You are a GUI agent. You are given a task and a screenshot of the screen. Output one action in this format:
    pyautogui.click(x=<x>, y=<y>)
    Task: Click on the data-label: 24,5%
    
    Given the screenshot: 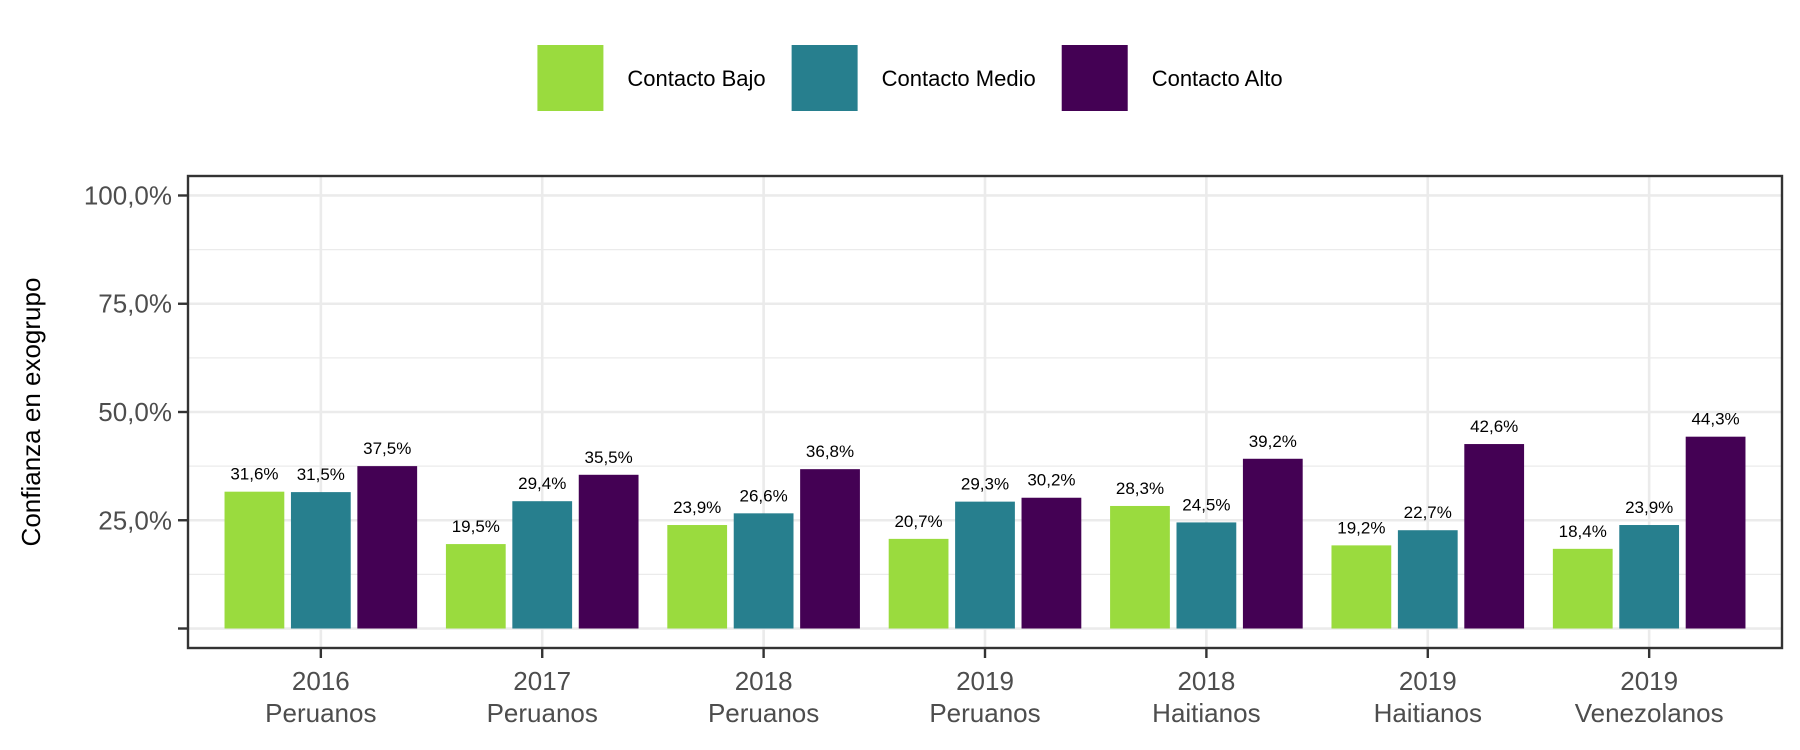 What is the action you would take?
    pyautogui.click(x=1206, y=504)
    